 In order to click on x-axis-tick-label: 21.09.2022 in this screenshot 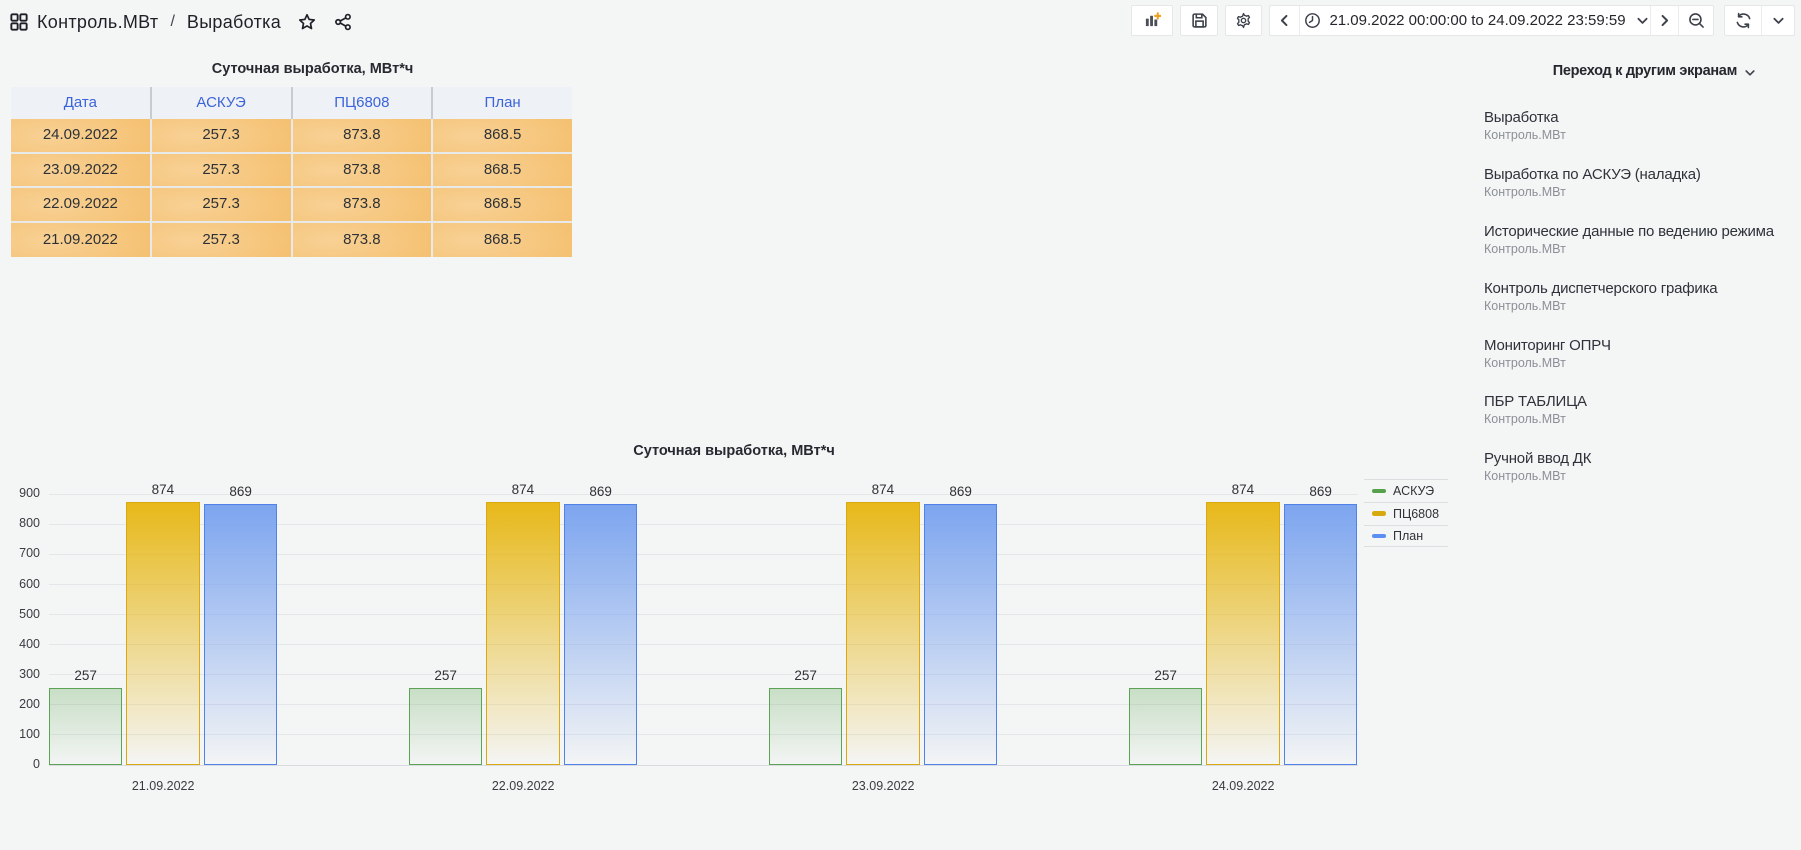, I will do `click(163, 786)`.